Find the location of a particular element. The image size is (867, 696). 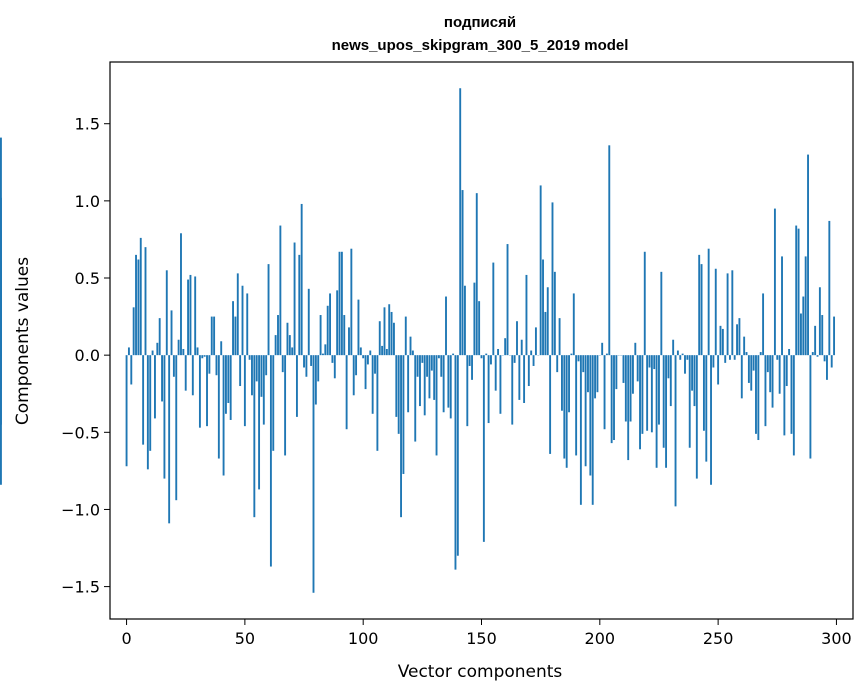

y-tick-label: −1.5 is located at coordinates (80, 587).